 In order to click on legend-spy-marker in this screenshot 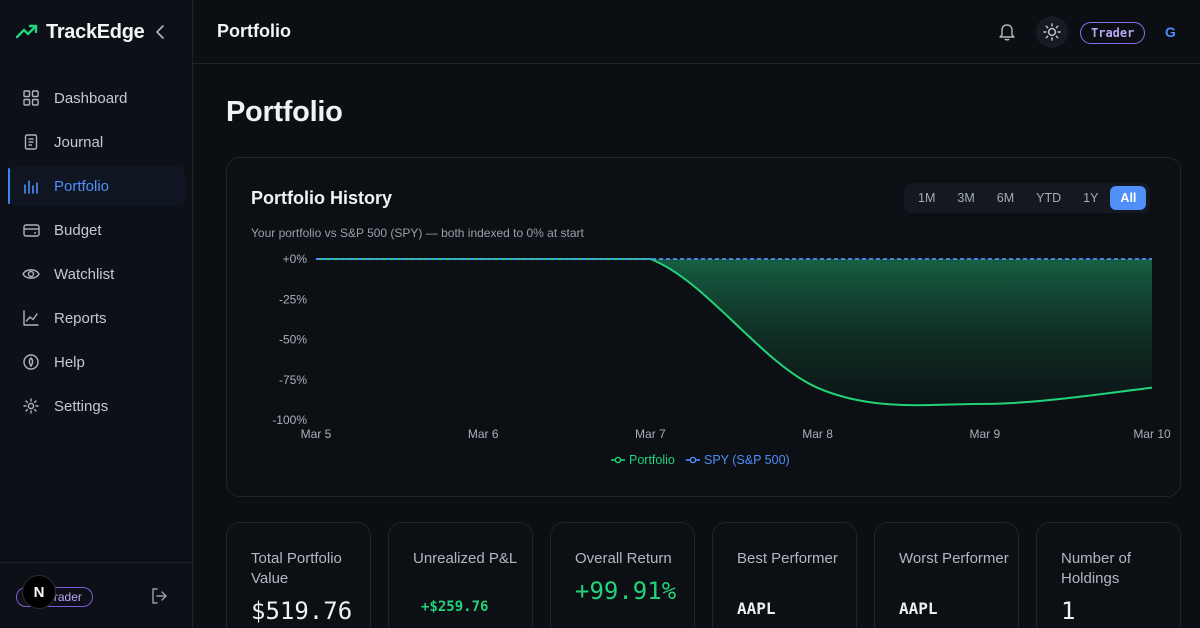, I will do `click(693, 460)`.